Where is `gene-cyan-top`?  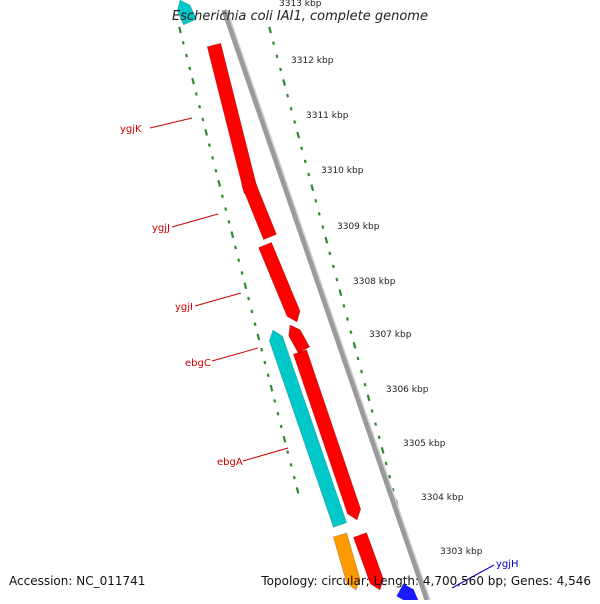
gene-cyan-top is located at coordinates (187, 13).